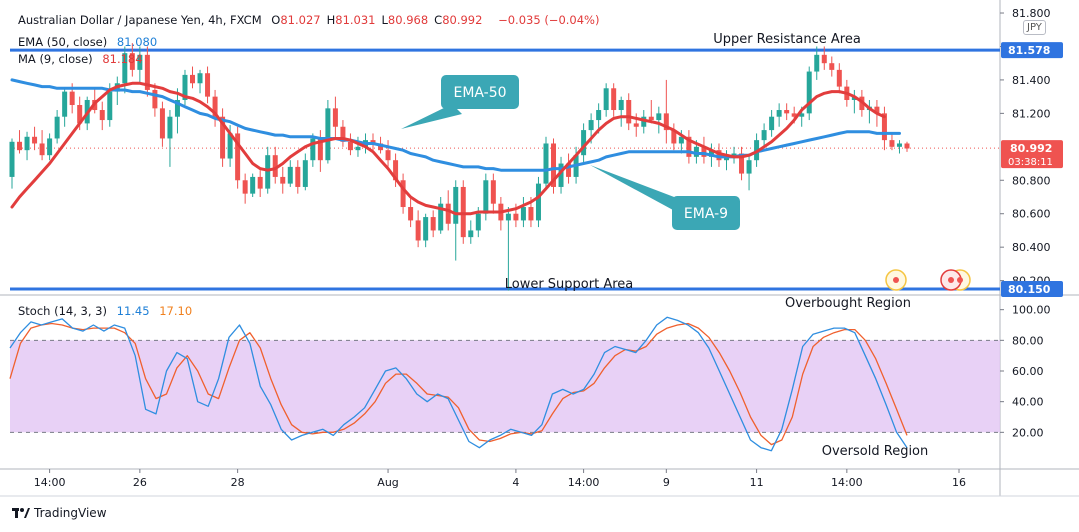 The height and width of the screenshot is (532, 1079). What do you see at coordinates (355, 20) in the screenshot?
I see `ohlc-value: 81.031` at bounding box center [355, 20].